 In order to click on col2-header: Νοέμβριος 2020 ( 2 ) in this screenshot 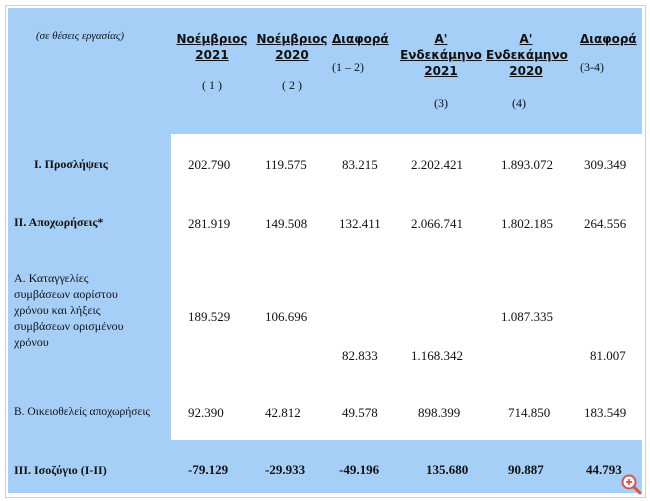, I will do `click(292, 62)`.